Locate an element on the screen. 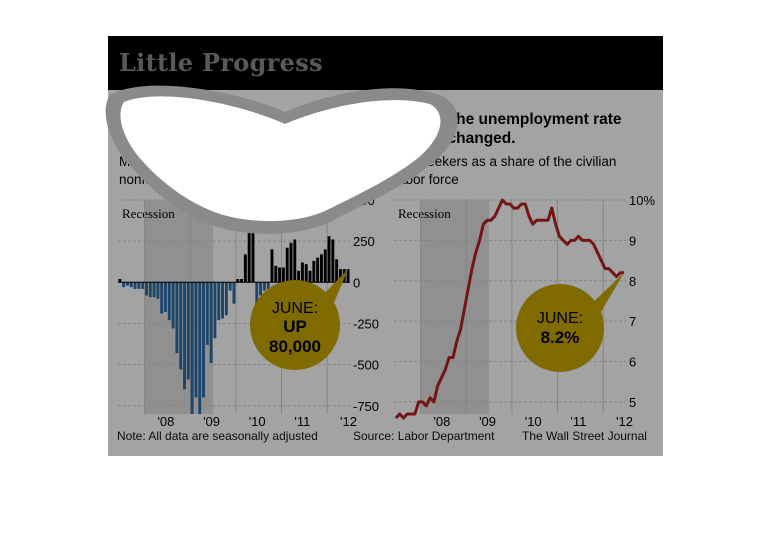 Image resolution: width=770 pixels, height=550 pixels. callout-line2: UP is located at coordinates (295, 326).